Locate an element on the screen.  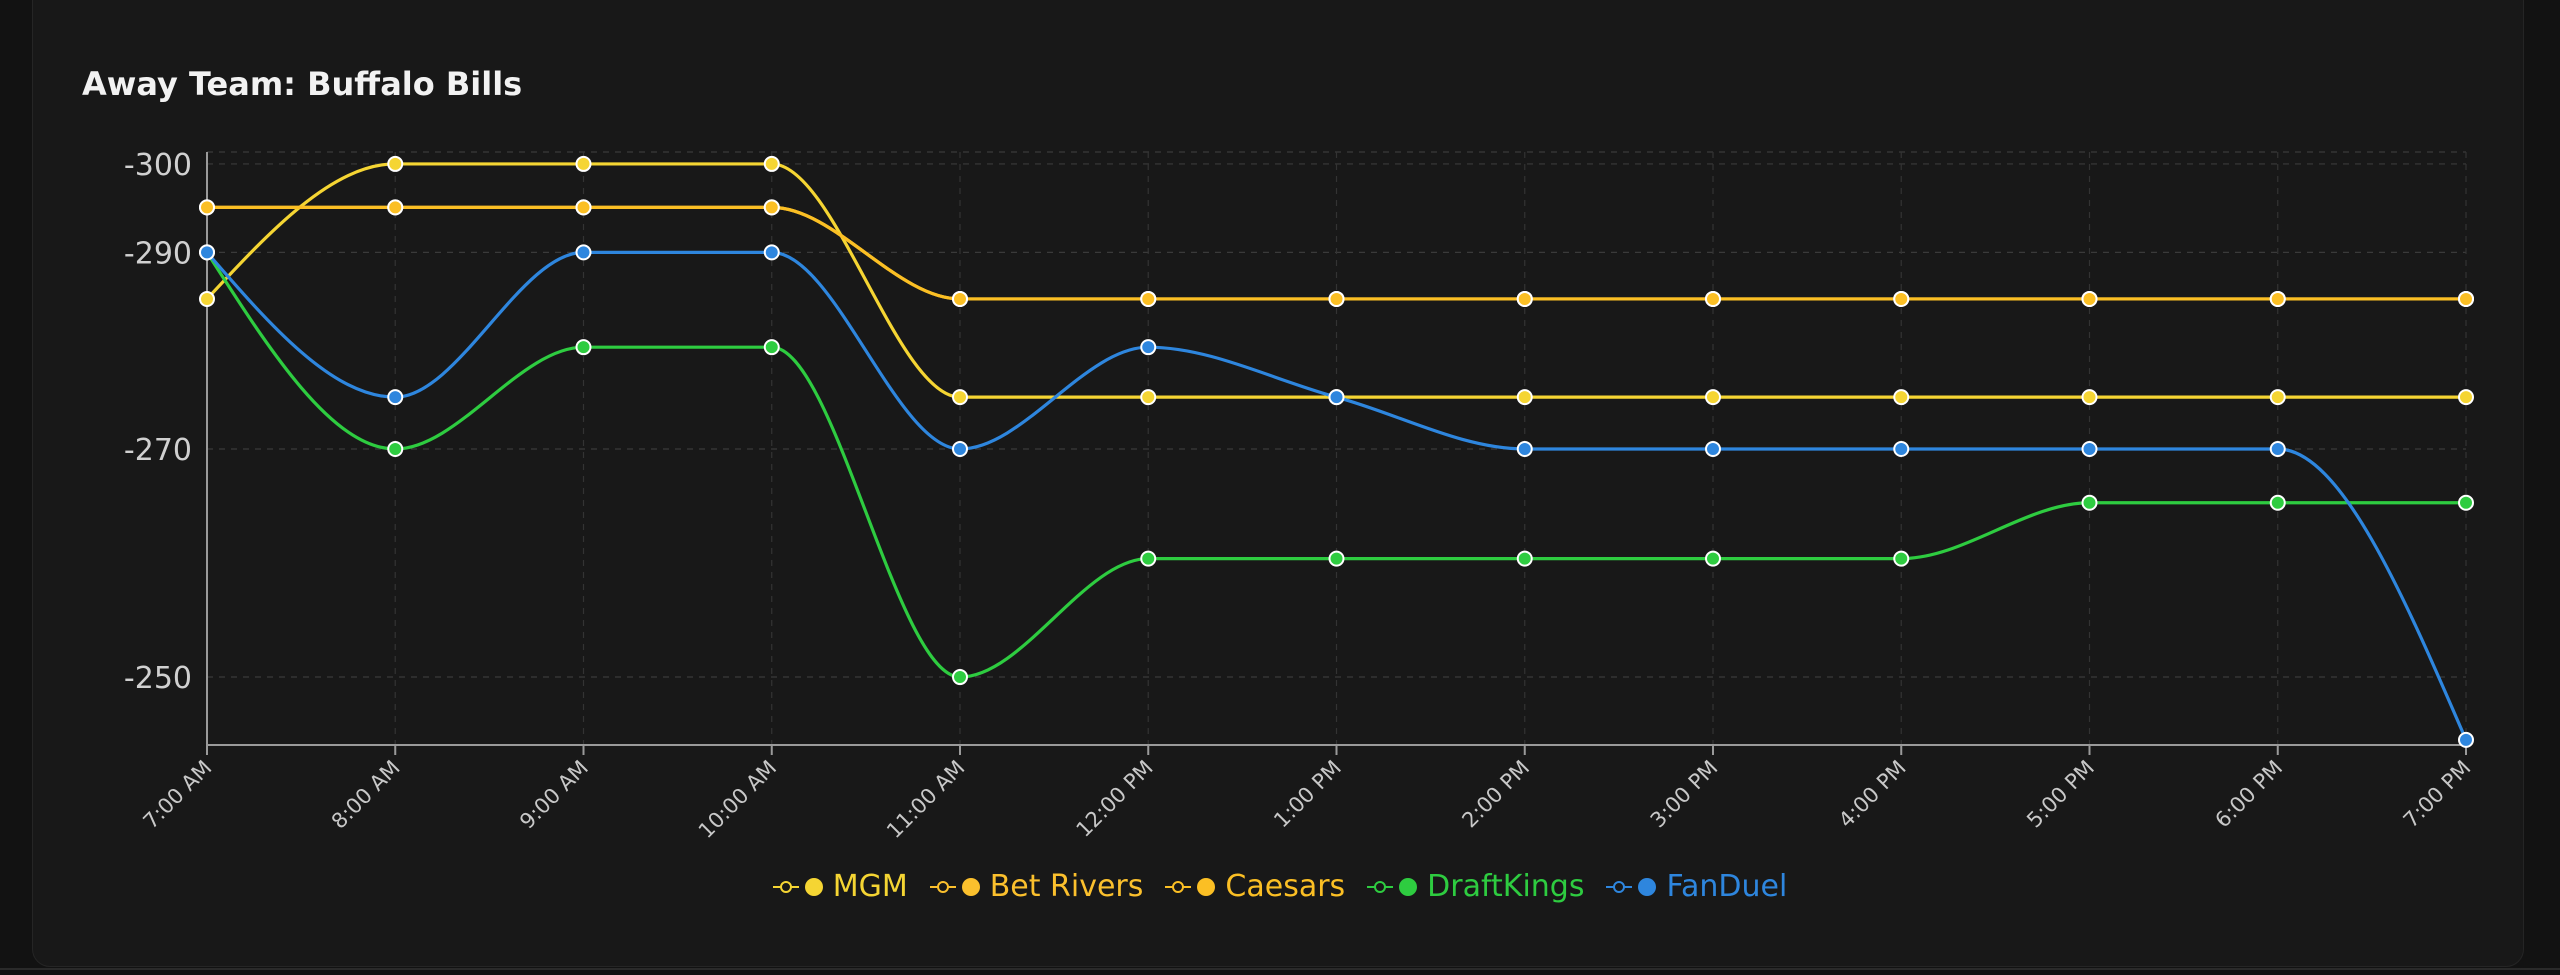
x-tick-label: 12:00 PM is located at coordinates (1115, 799).